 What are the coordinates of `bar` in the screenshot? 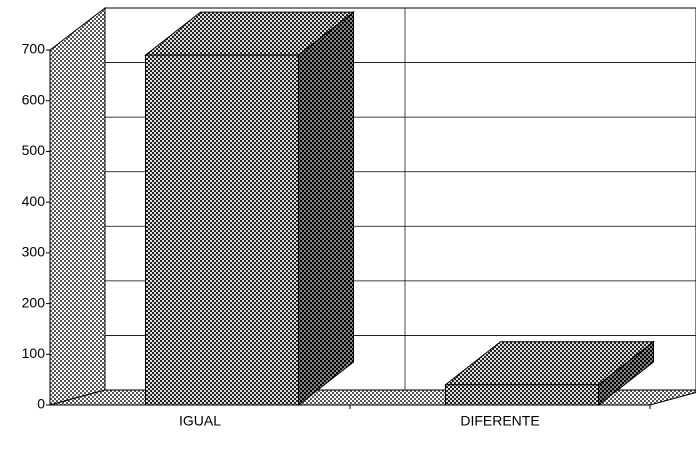 It's located at (522, 395).